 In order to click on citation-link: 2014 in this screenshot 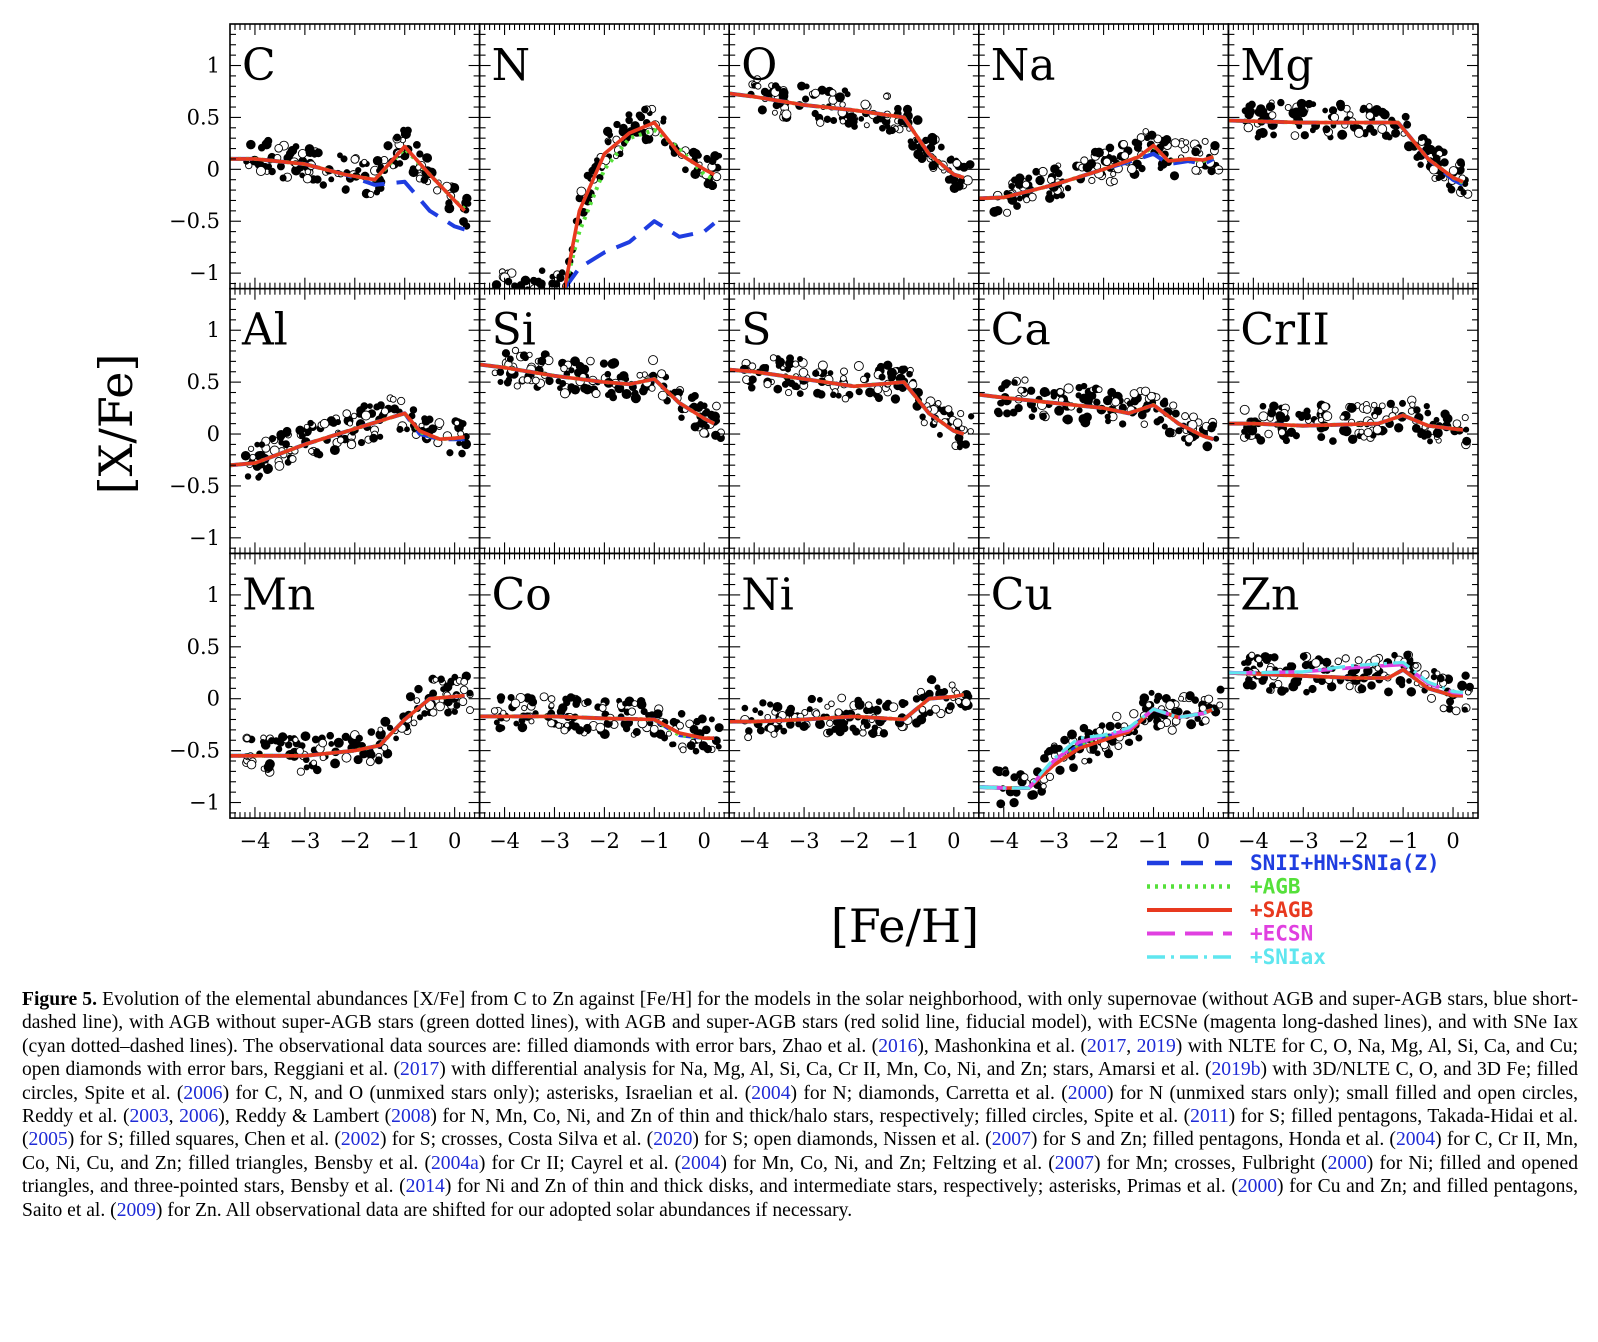, I will do `click(425, 1187)`.